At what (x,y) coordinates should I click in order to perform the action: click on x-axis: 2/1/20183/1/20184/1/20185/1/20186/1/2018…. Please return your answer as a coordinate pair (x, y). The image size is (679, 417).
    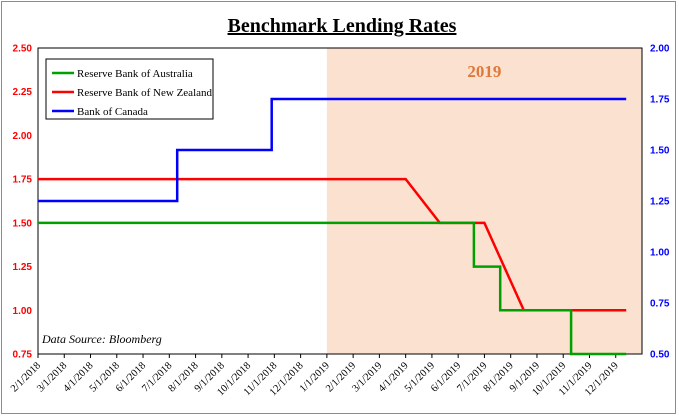
    Looking at the image, I should click on (315, 376).